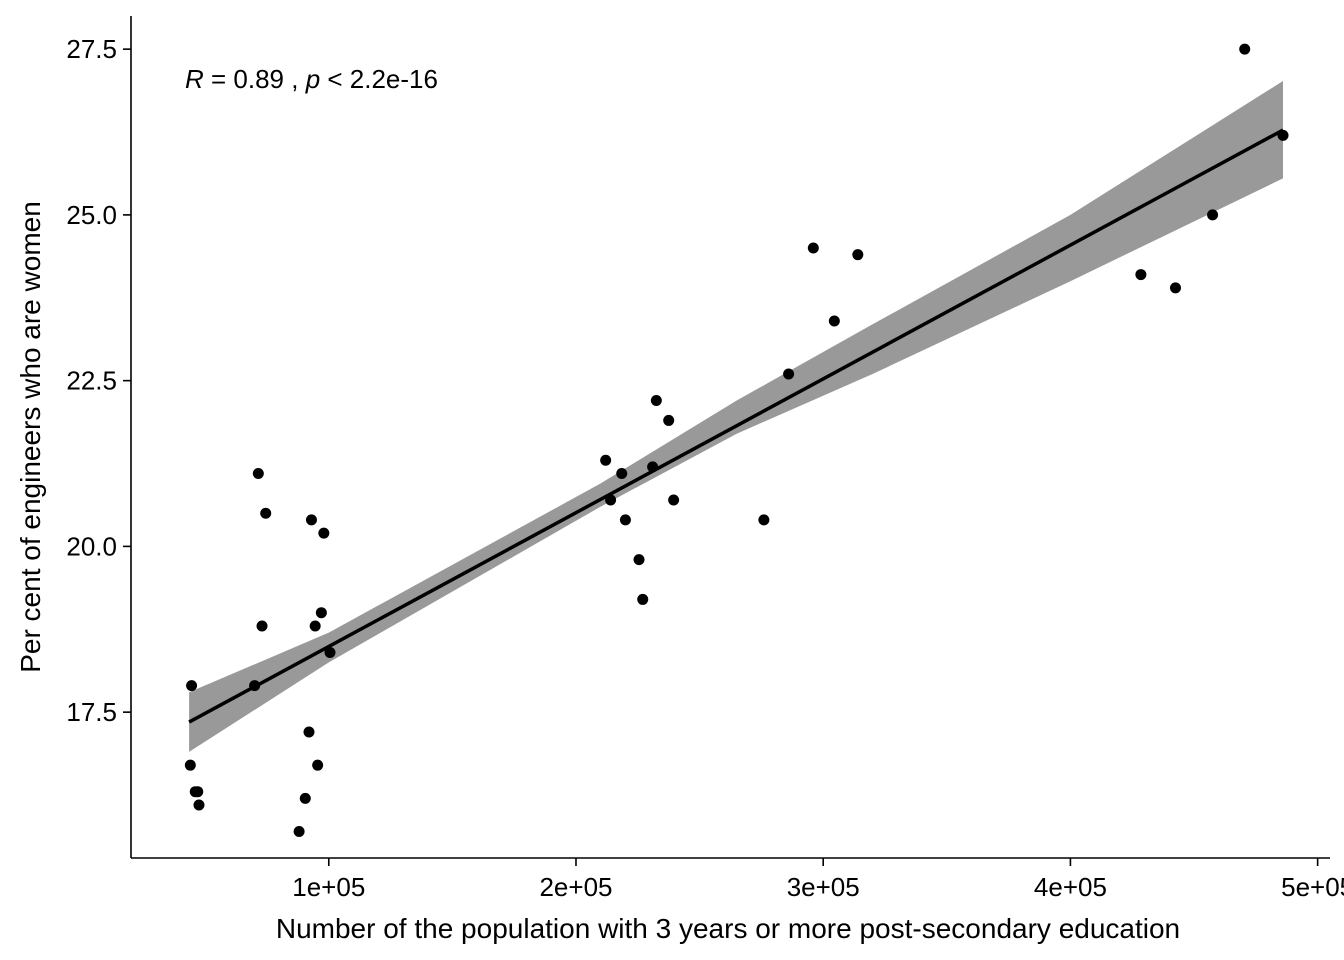 The height and width of the screenshot is (960, 1344). I want to click on x-tick-label: 3e+05, so click(823, 887).